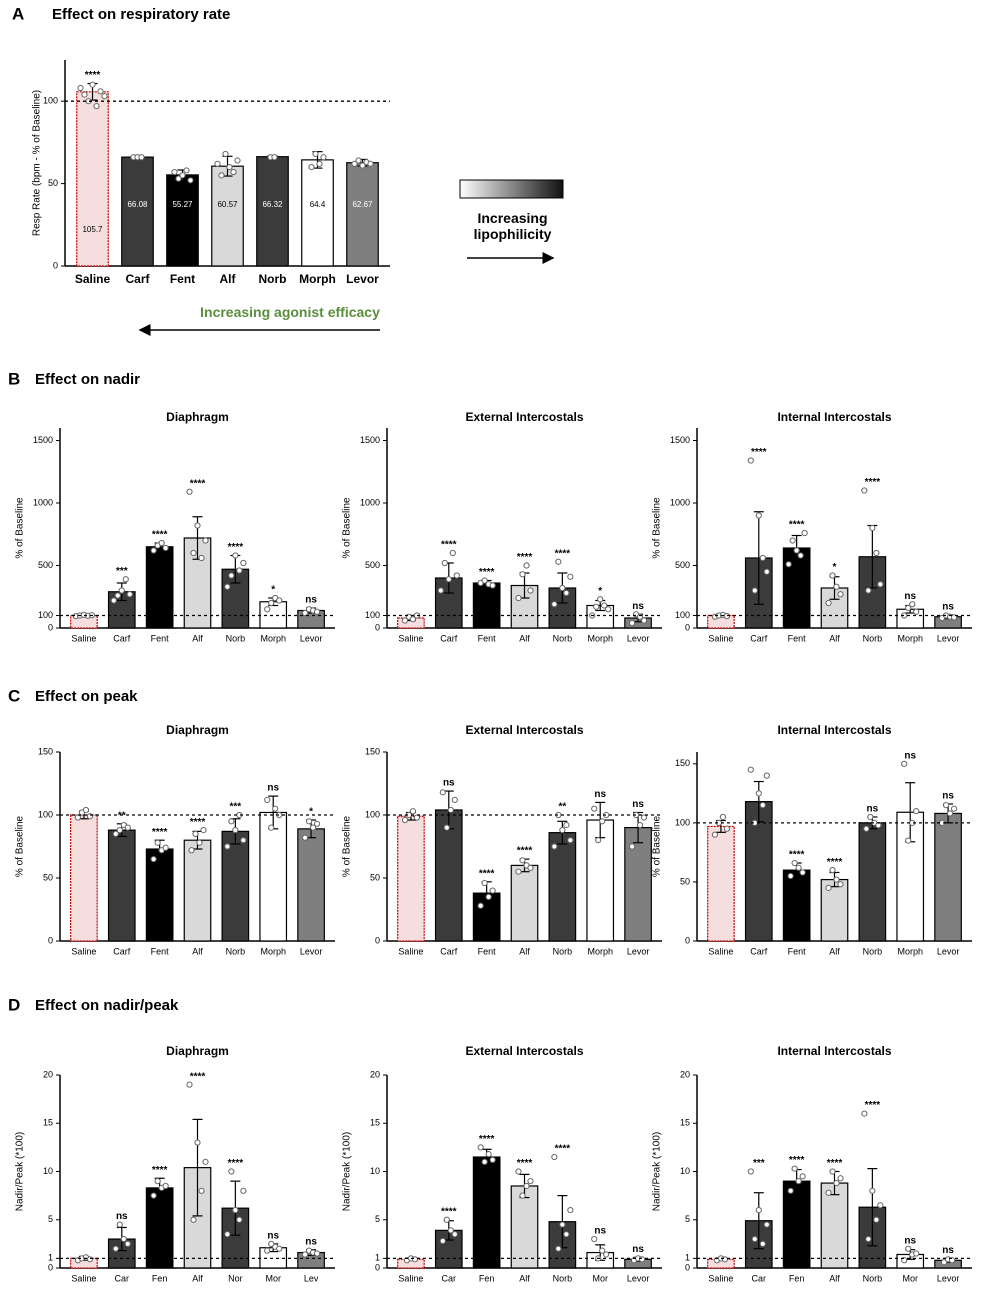  What do you see at coordinates (524, 1051) in the screenshot?
I see `chart-title: External Intercostals` at bounding box center [524, 1051].